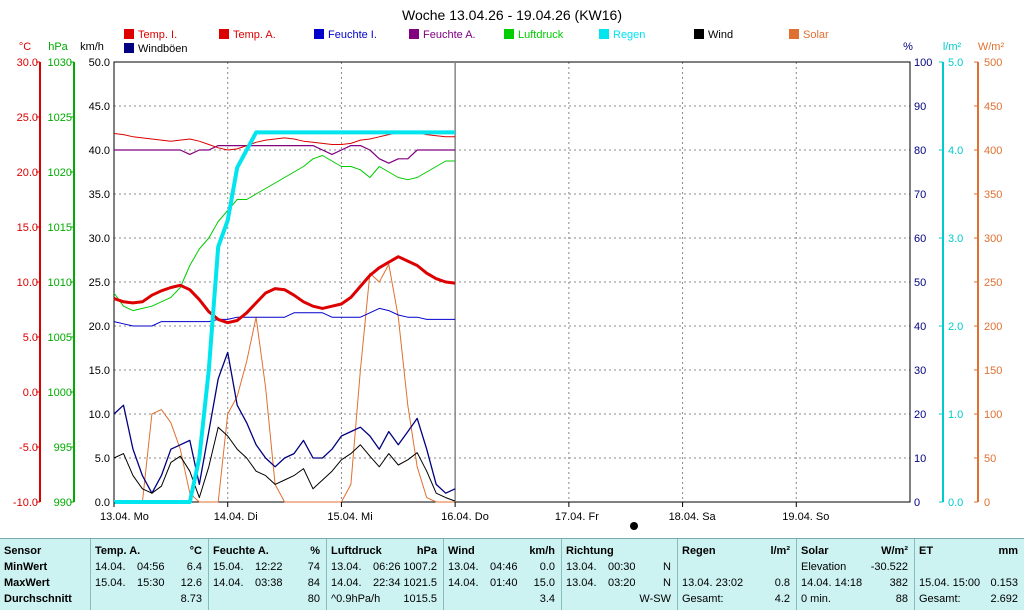 The image size is (1024, 610). What do you see at coordinates (993, 107) in the screenshot?
I see `tick-label-solar: 450` at bounding box center [993, 107].